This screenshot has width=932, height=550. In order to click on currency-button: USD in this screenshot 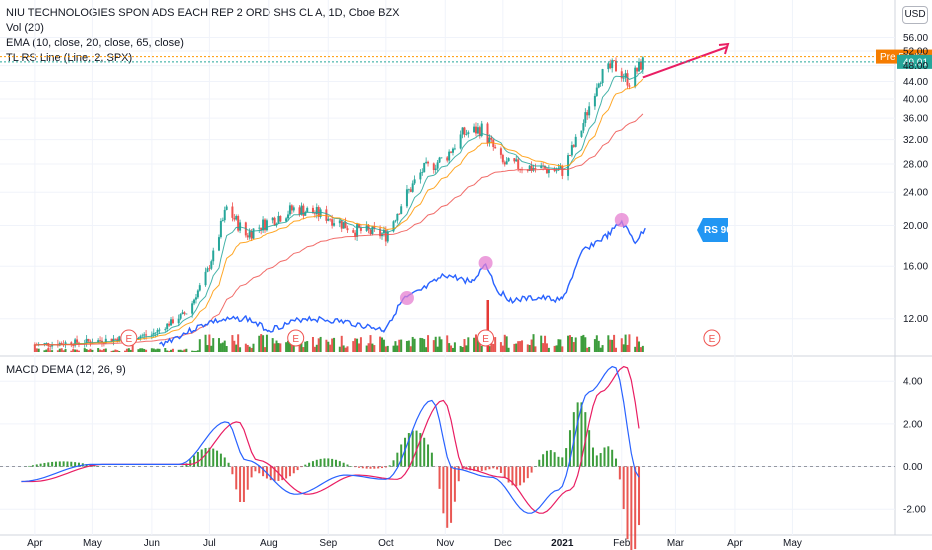, I will do `click(915, 15)`.